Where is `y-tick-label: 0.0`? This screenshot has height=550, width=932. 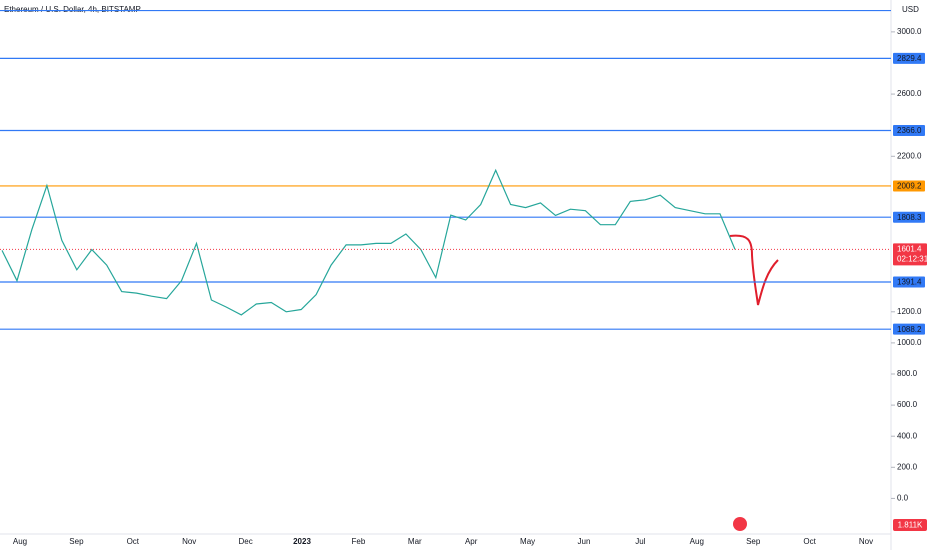 y-tick-label: 0.0 is located at coordinates (903, 498).